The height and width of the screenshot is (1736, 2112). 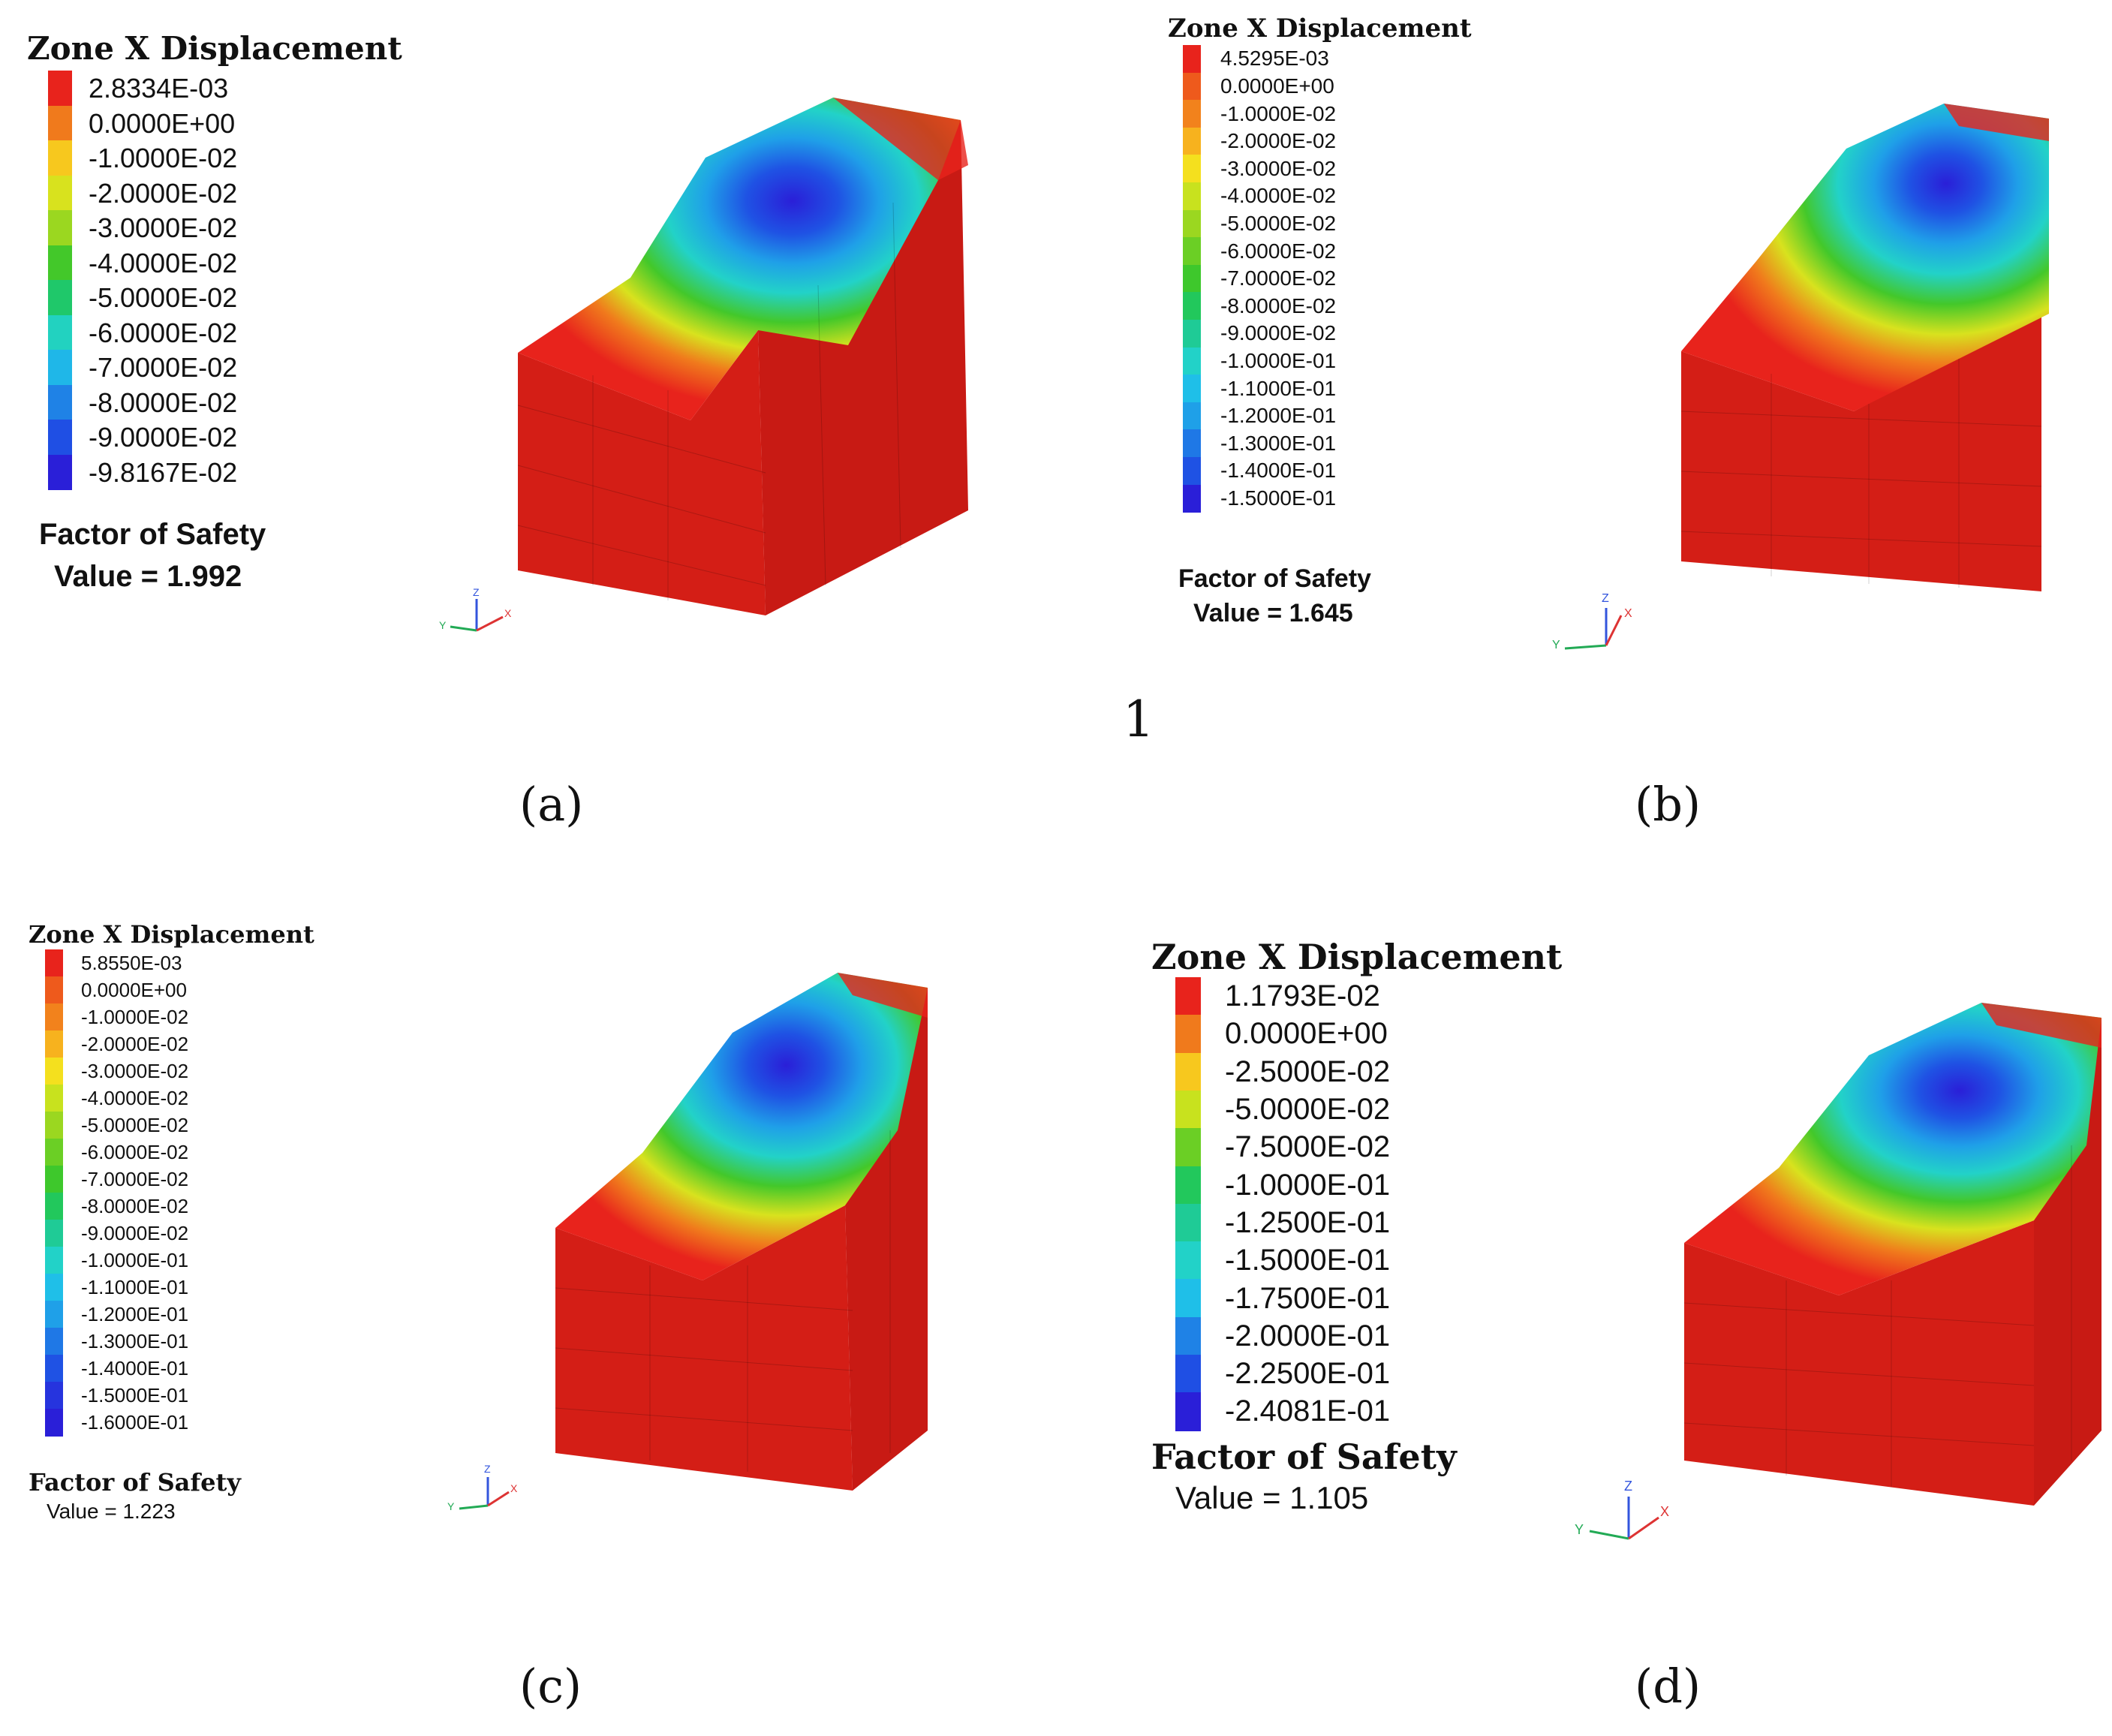 What do you see at coordinates (171, 935) in the screenshot?
I see `legend-title-c: Zone X Displacement` at bounding box center [171, 935].